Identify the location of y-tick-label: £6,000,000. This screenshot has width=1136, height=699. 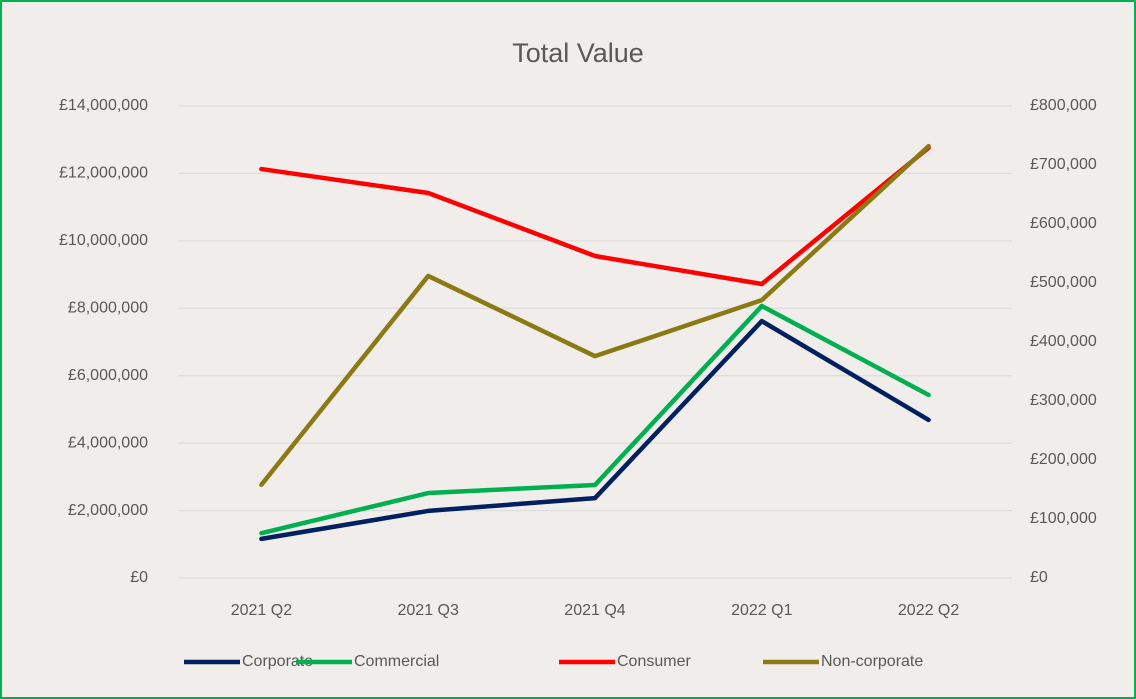
(108, 375).